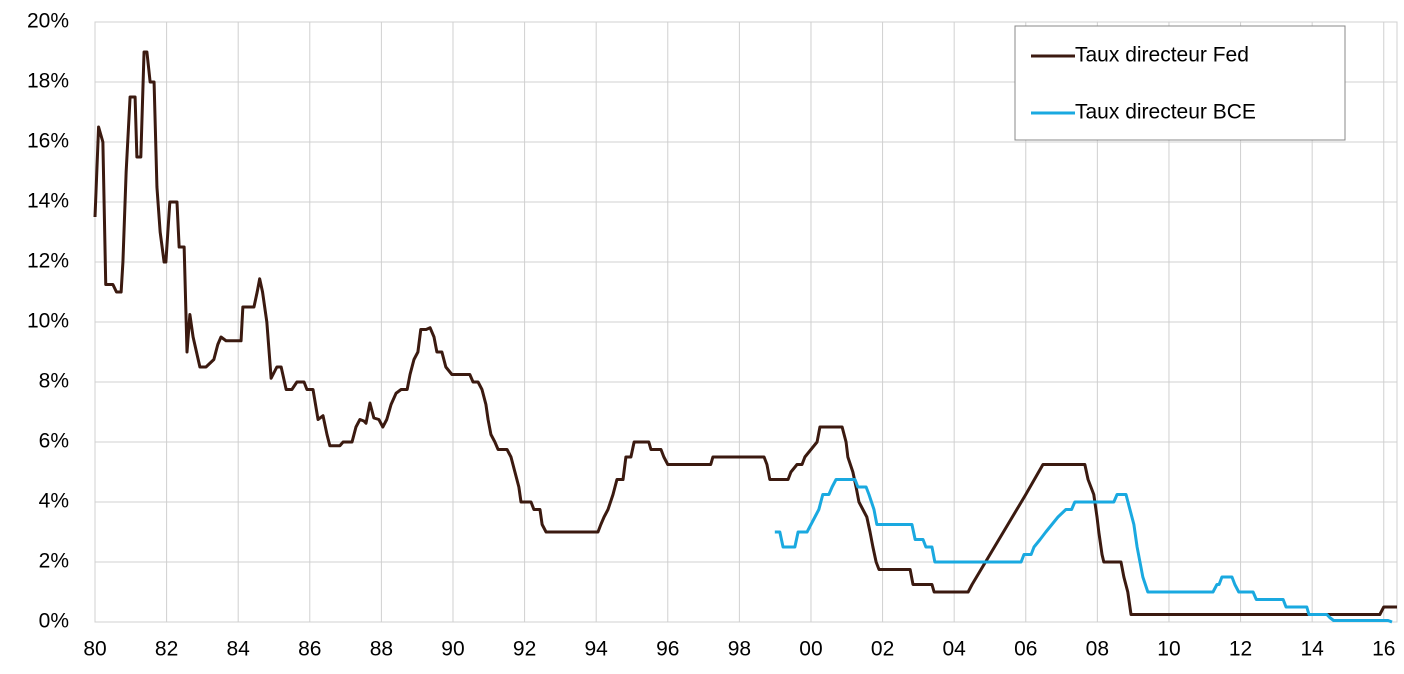  Describe the element at coordinates (309, 649) in the screenshot. I see `x-tick-label: 86` at that location.